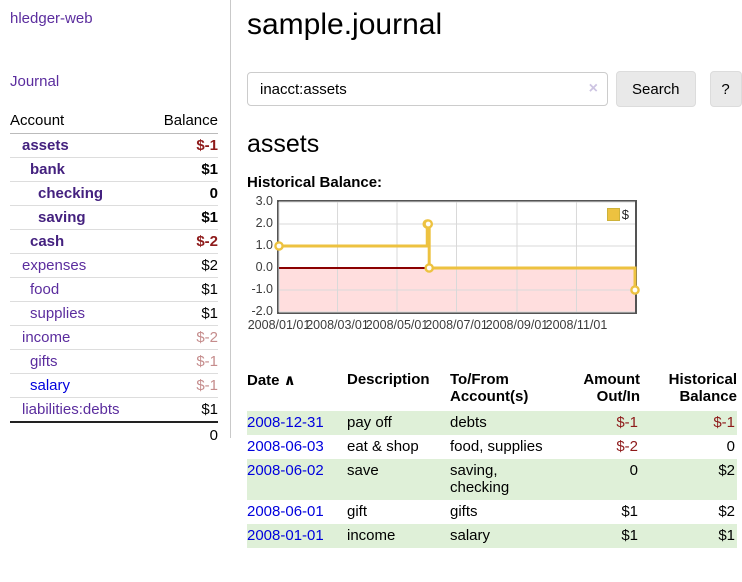  What do you see at coordinates (371, 535) in the screenshot?
I see `transaction-description: income` at bounding box center [371, 535].